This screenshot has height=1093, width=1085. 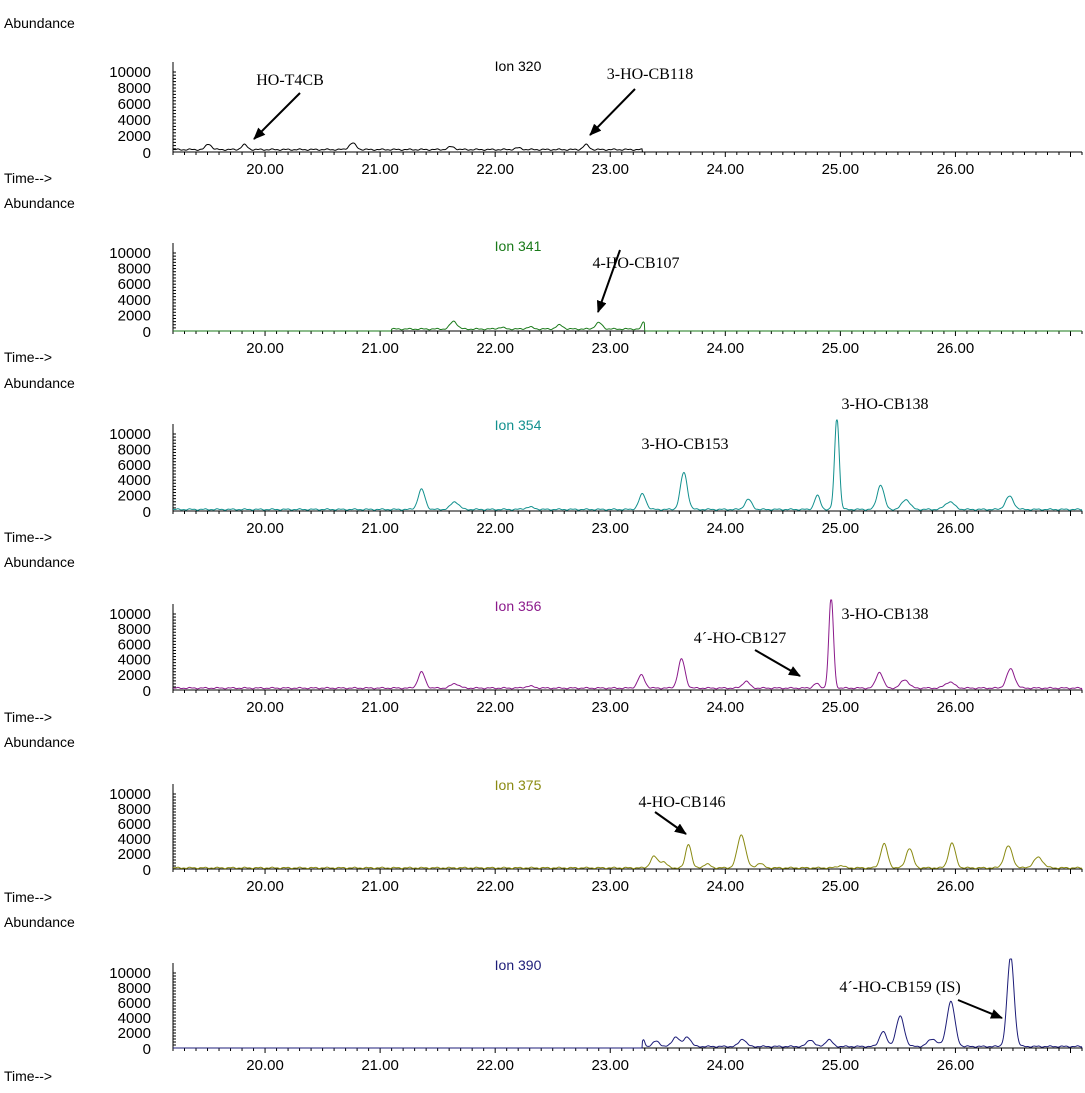 I want to click on ion-label: Ion 390, so click(x=518, y=965).